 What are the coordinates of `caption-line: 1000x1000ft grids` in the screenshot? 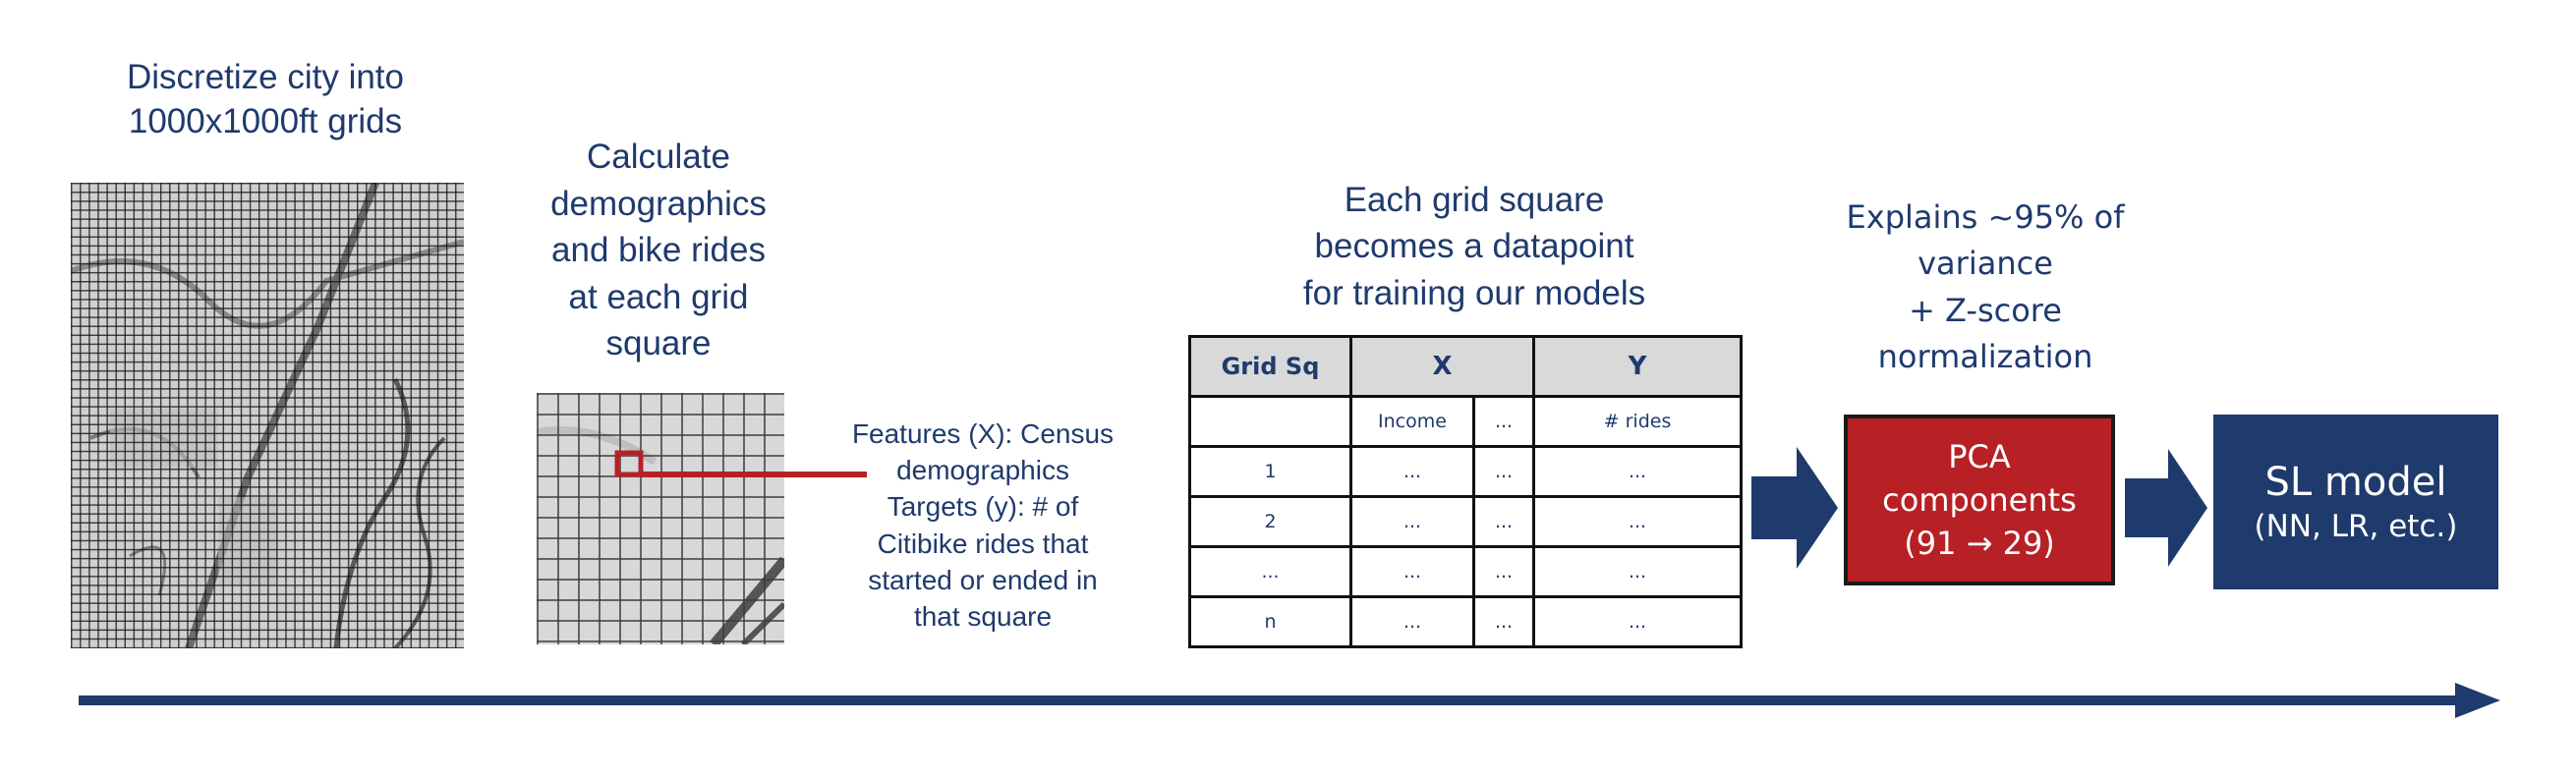 It's located at (265, 122).